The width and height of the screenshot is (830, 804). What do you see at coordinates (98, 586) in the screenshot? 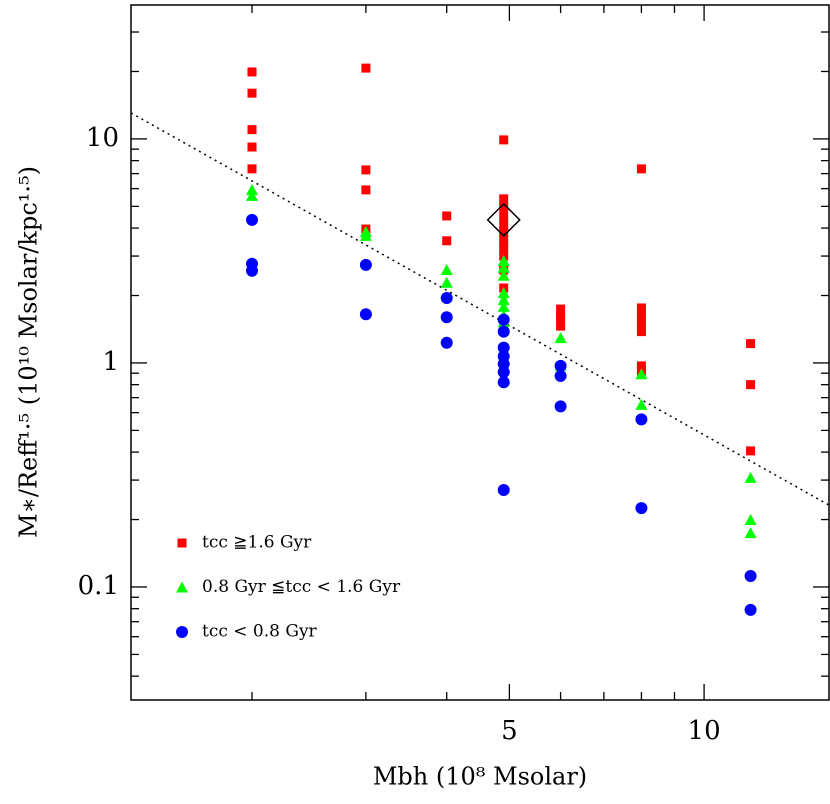
I see `y-tick-label: 0.1` at bounding box center [98, 586].